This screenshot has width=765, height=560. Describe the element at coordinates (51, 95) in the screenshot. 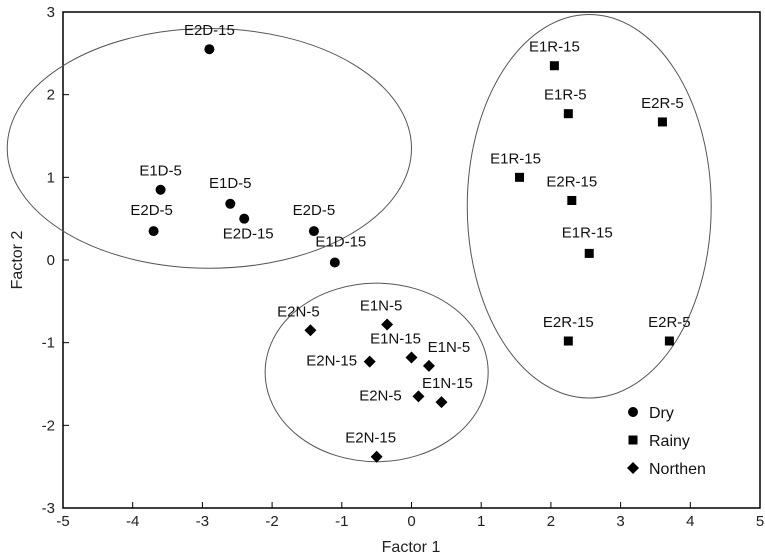

I see `y-tick-label: 2` at that location.